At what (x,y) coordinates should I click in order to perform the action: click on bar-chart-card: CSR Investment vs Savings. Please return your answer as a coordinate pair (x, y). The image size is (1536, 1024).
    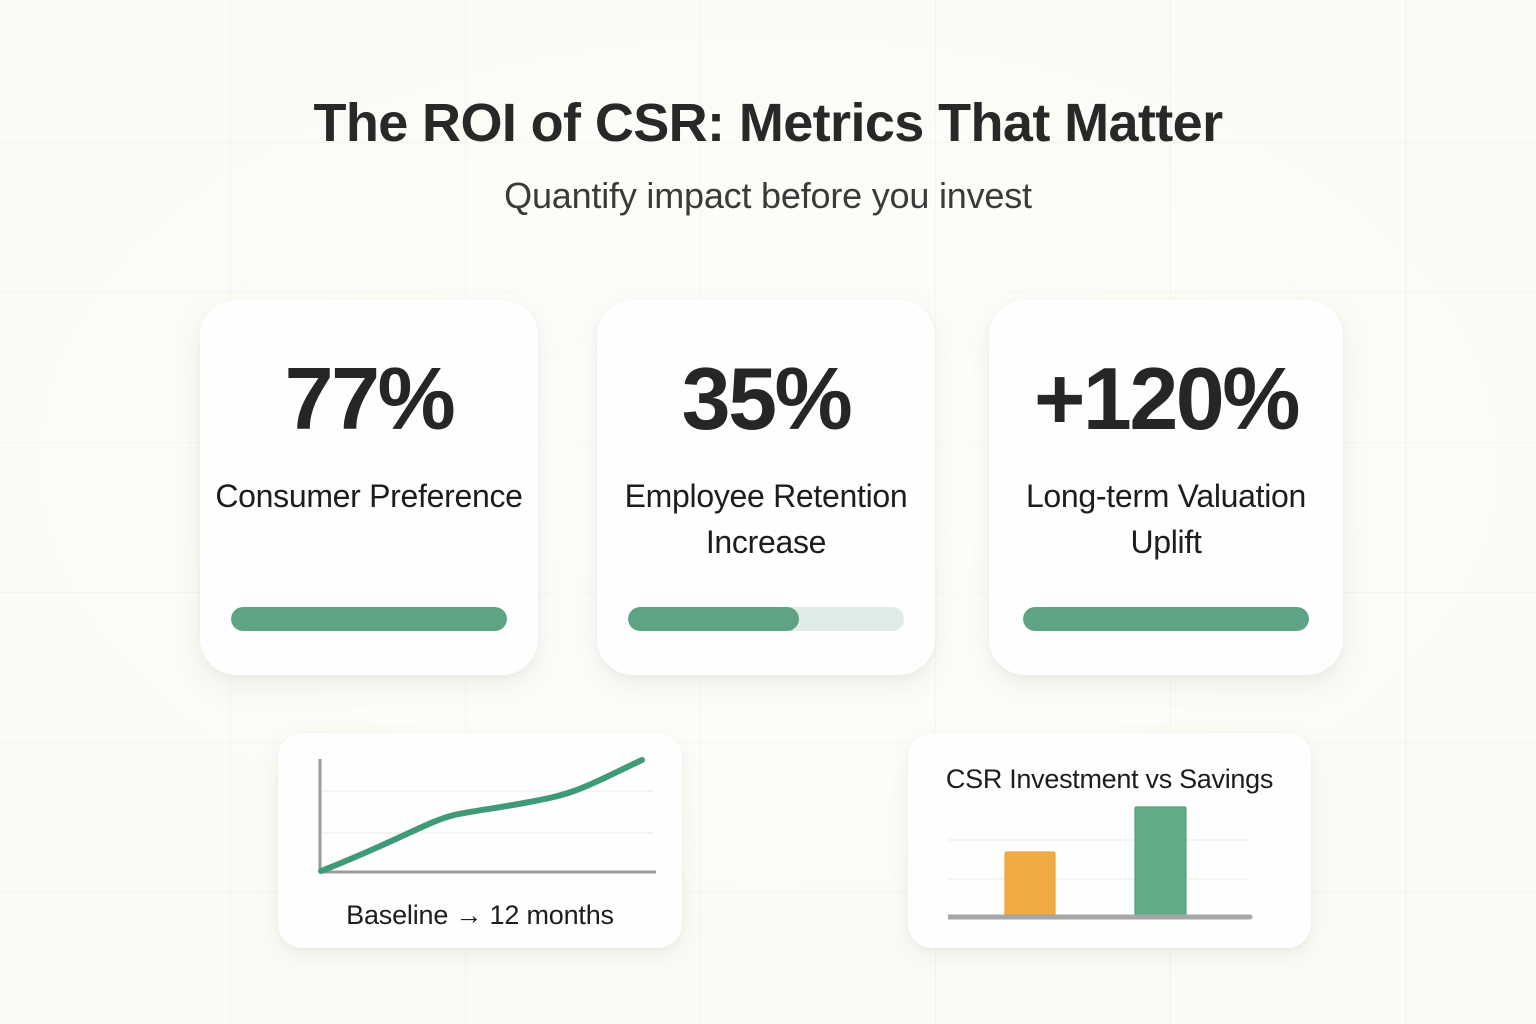
    Looking at the image, I should click on (1109, 840).